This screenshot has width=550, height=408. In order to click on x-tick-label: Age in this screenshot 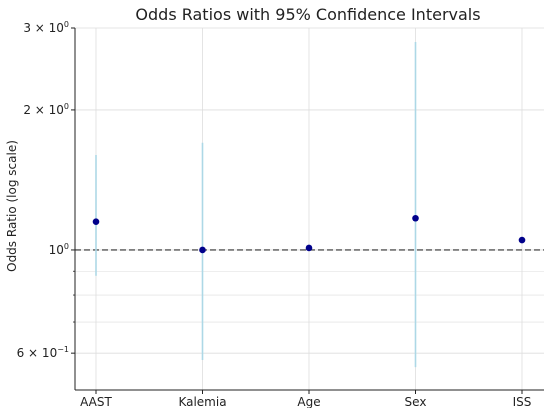, I will do `click(308, 401)`.